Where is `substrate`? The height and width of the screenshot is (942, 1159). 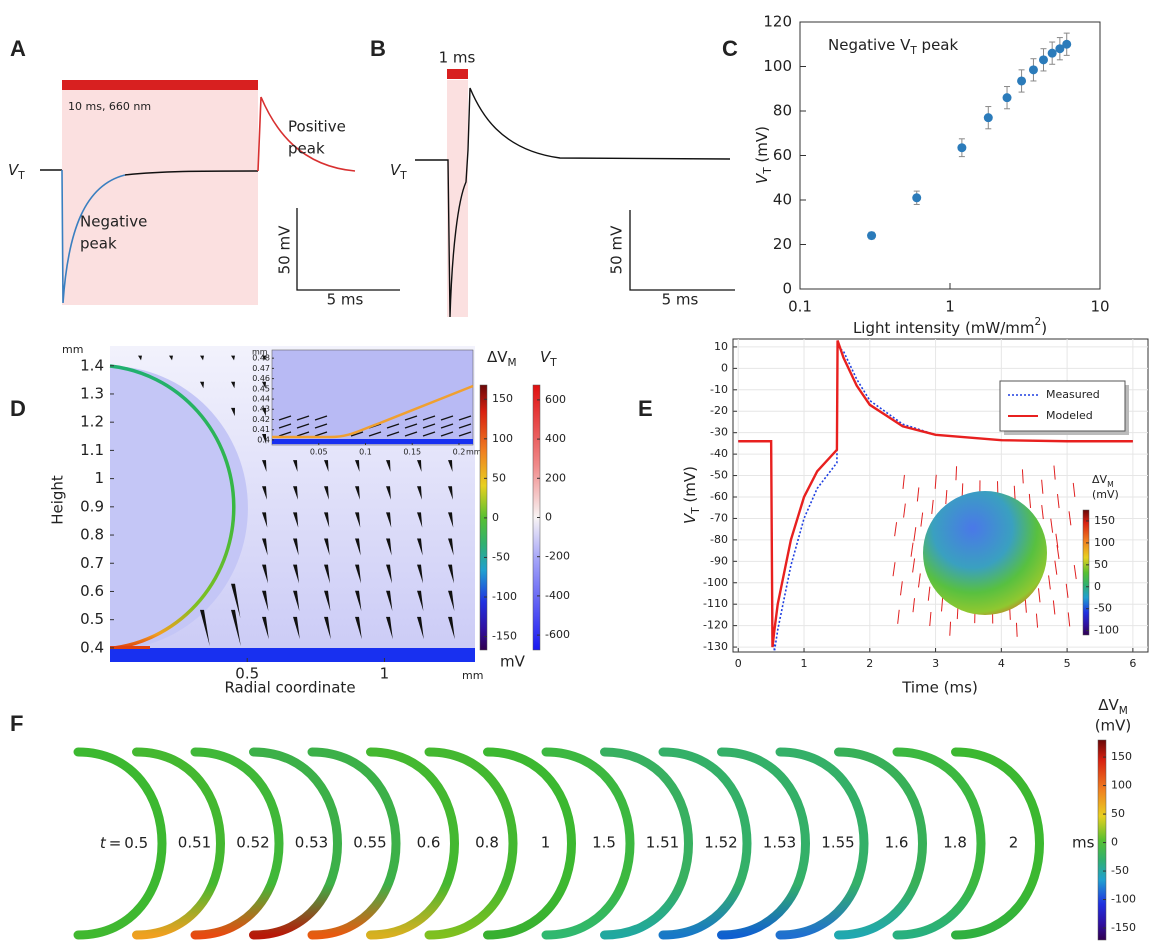
substrate is located at coordinates (292, 655).